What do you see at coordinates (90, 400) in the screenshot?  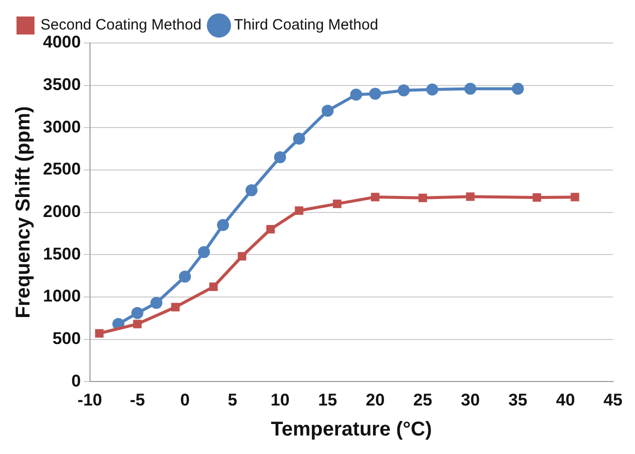 I see `x-tick-label: -10` at bounding box center [90, 400].